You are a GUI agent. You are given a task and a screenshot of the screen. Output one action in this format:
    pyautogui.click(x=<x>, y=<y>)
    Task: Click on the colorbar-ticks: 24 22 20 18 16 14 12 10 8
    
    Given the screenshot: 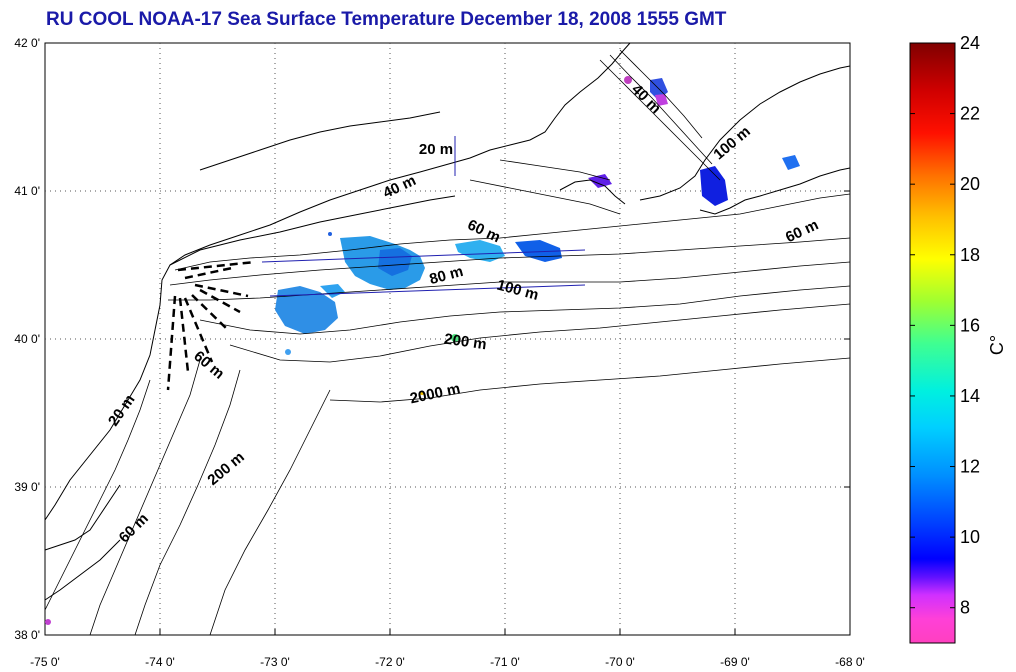 What is the action you would take?
    pyautogui.click(x=945, y=325)
    